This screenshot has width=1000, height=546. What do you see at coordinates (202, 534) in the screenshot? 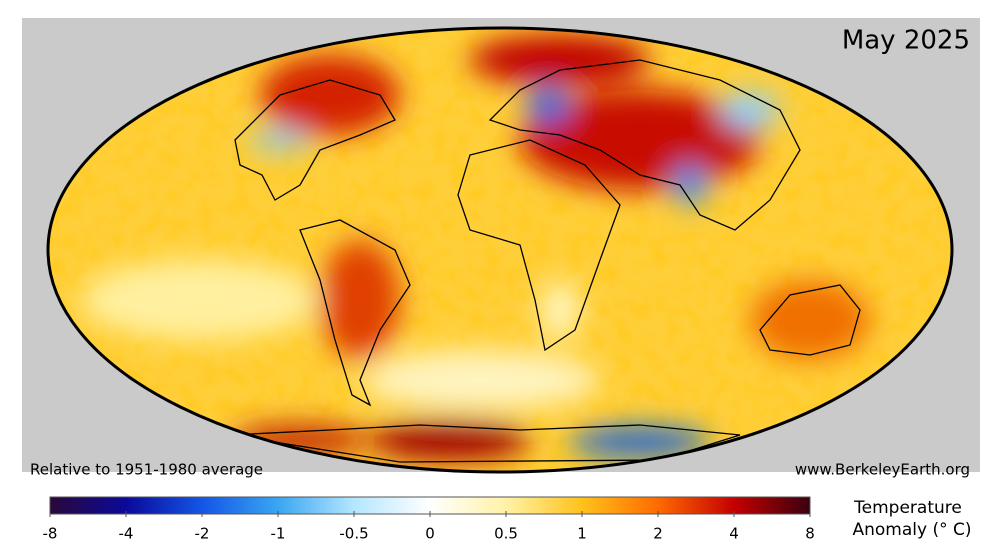
I see `colorbar-tick-label: -2` at bounding box center [202, 534].